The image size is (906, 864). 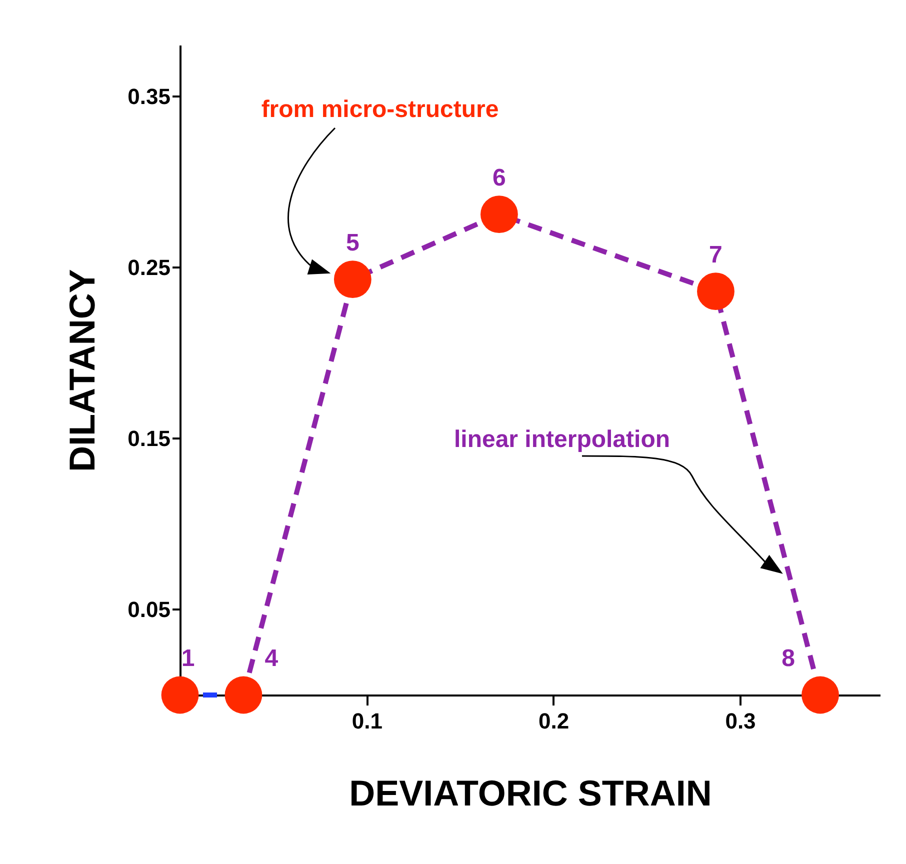 I want to click on annotation: 8, so click(x=788, y=658).